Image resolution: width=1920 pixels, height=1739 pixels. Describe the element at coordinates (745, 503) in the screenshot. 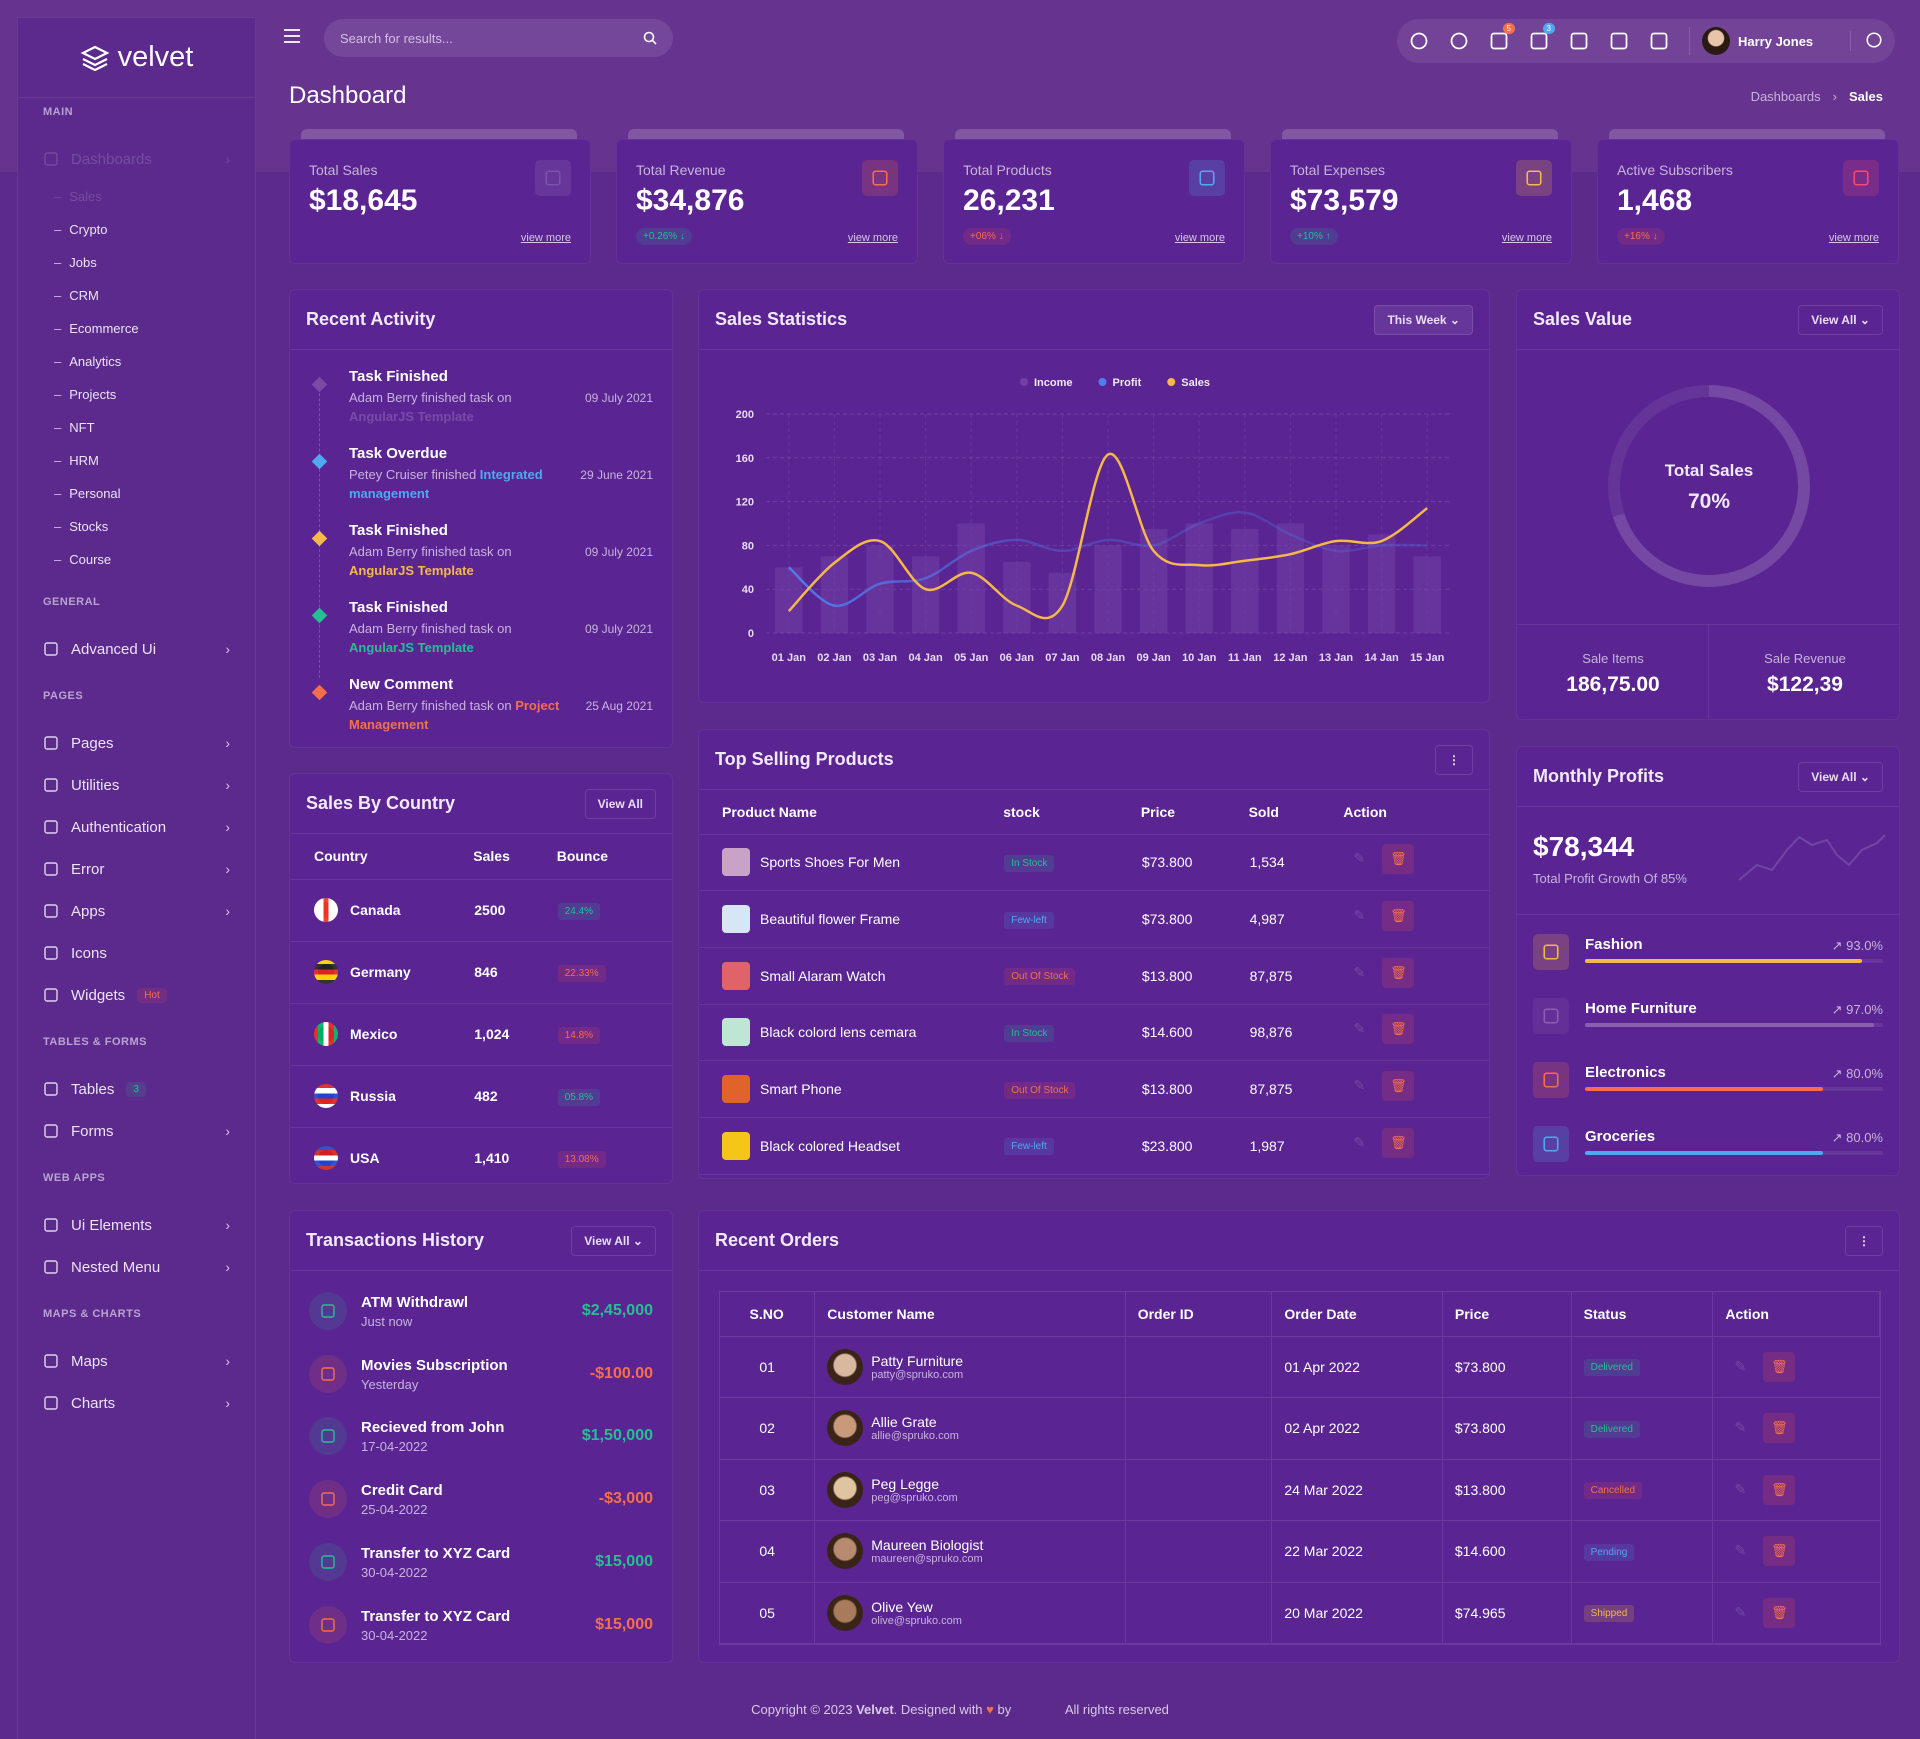

I see `y-tick-label: 120` at that location.